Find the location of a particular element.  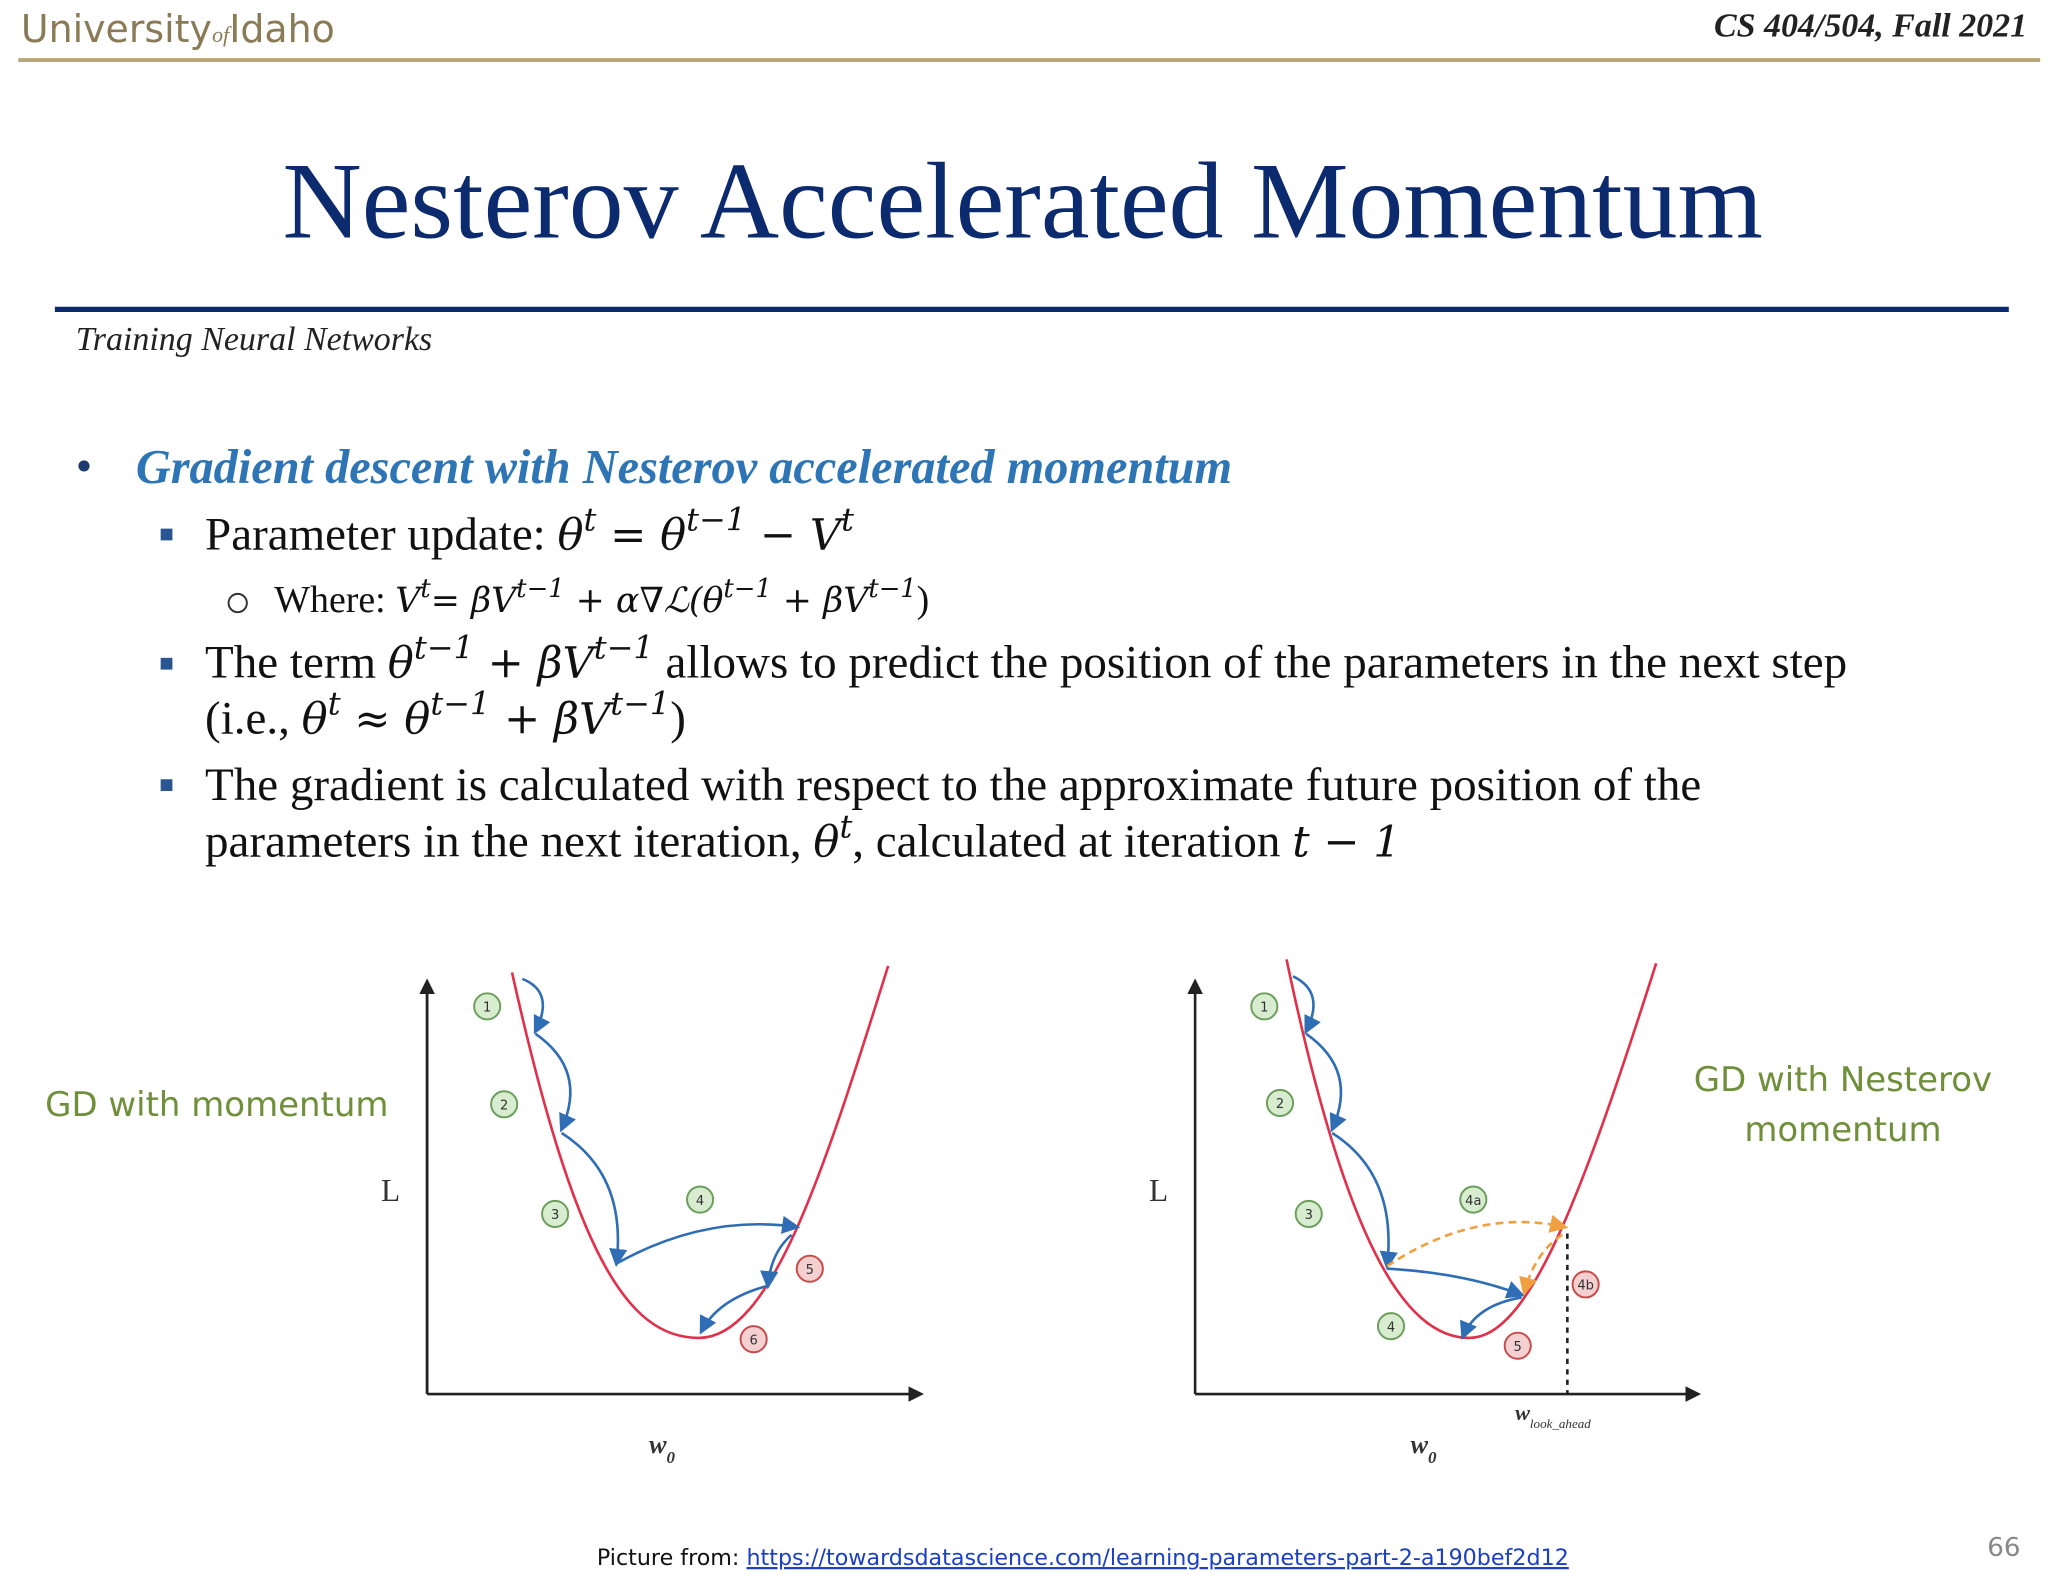

axes is located at coordinates (673, 1187).